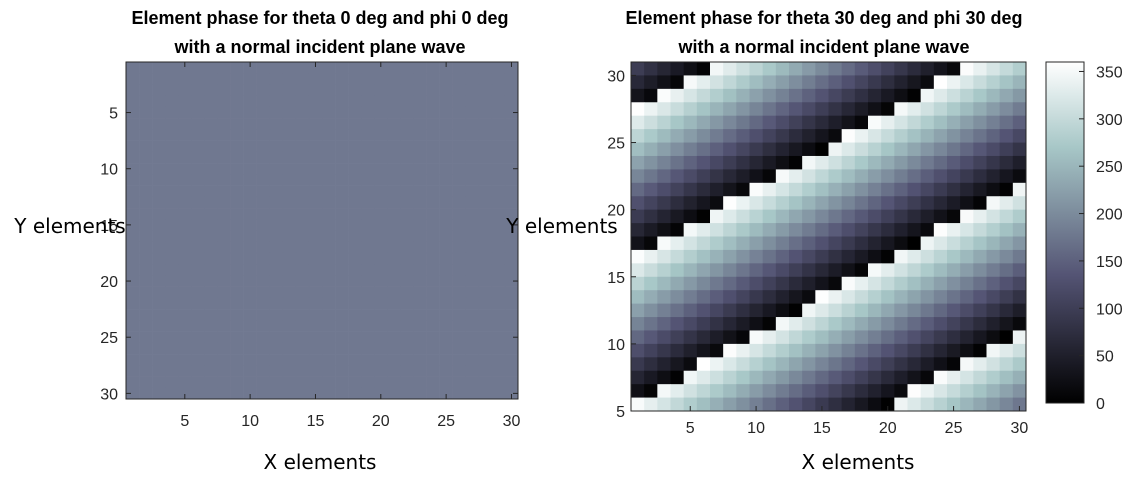 This screenshot has width=1132, height=477. What do you see at coordinates (512, 421) in the screenshot?
I see `x-tick-label: 30` at bounding box center [512, 421].